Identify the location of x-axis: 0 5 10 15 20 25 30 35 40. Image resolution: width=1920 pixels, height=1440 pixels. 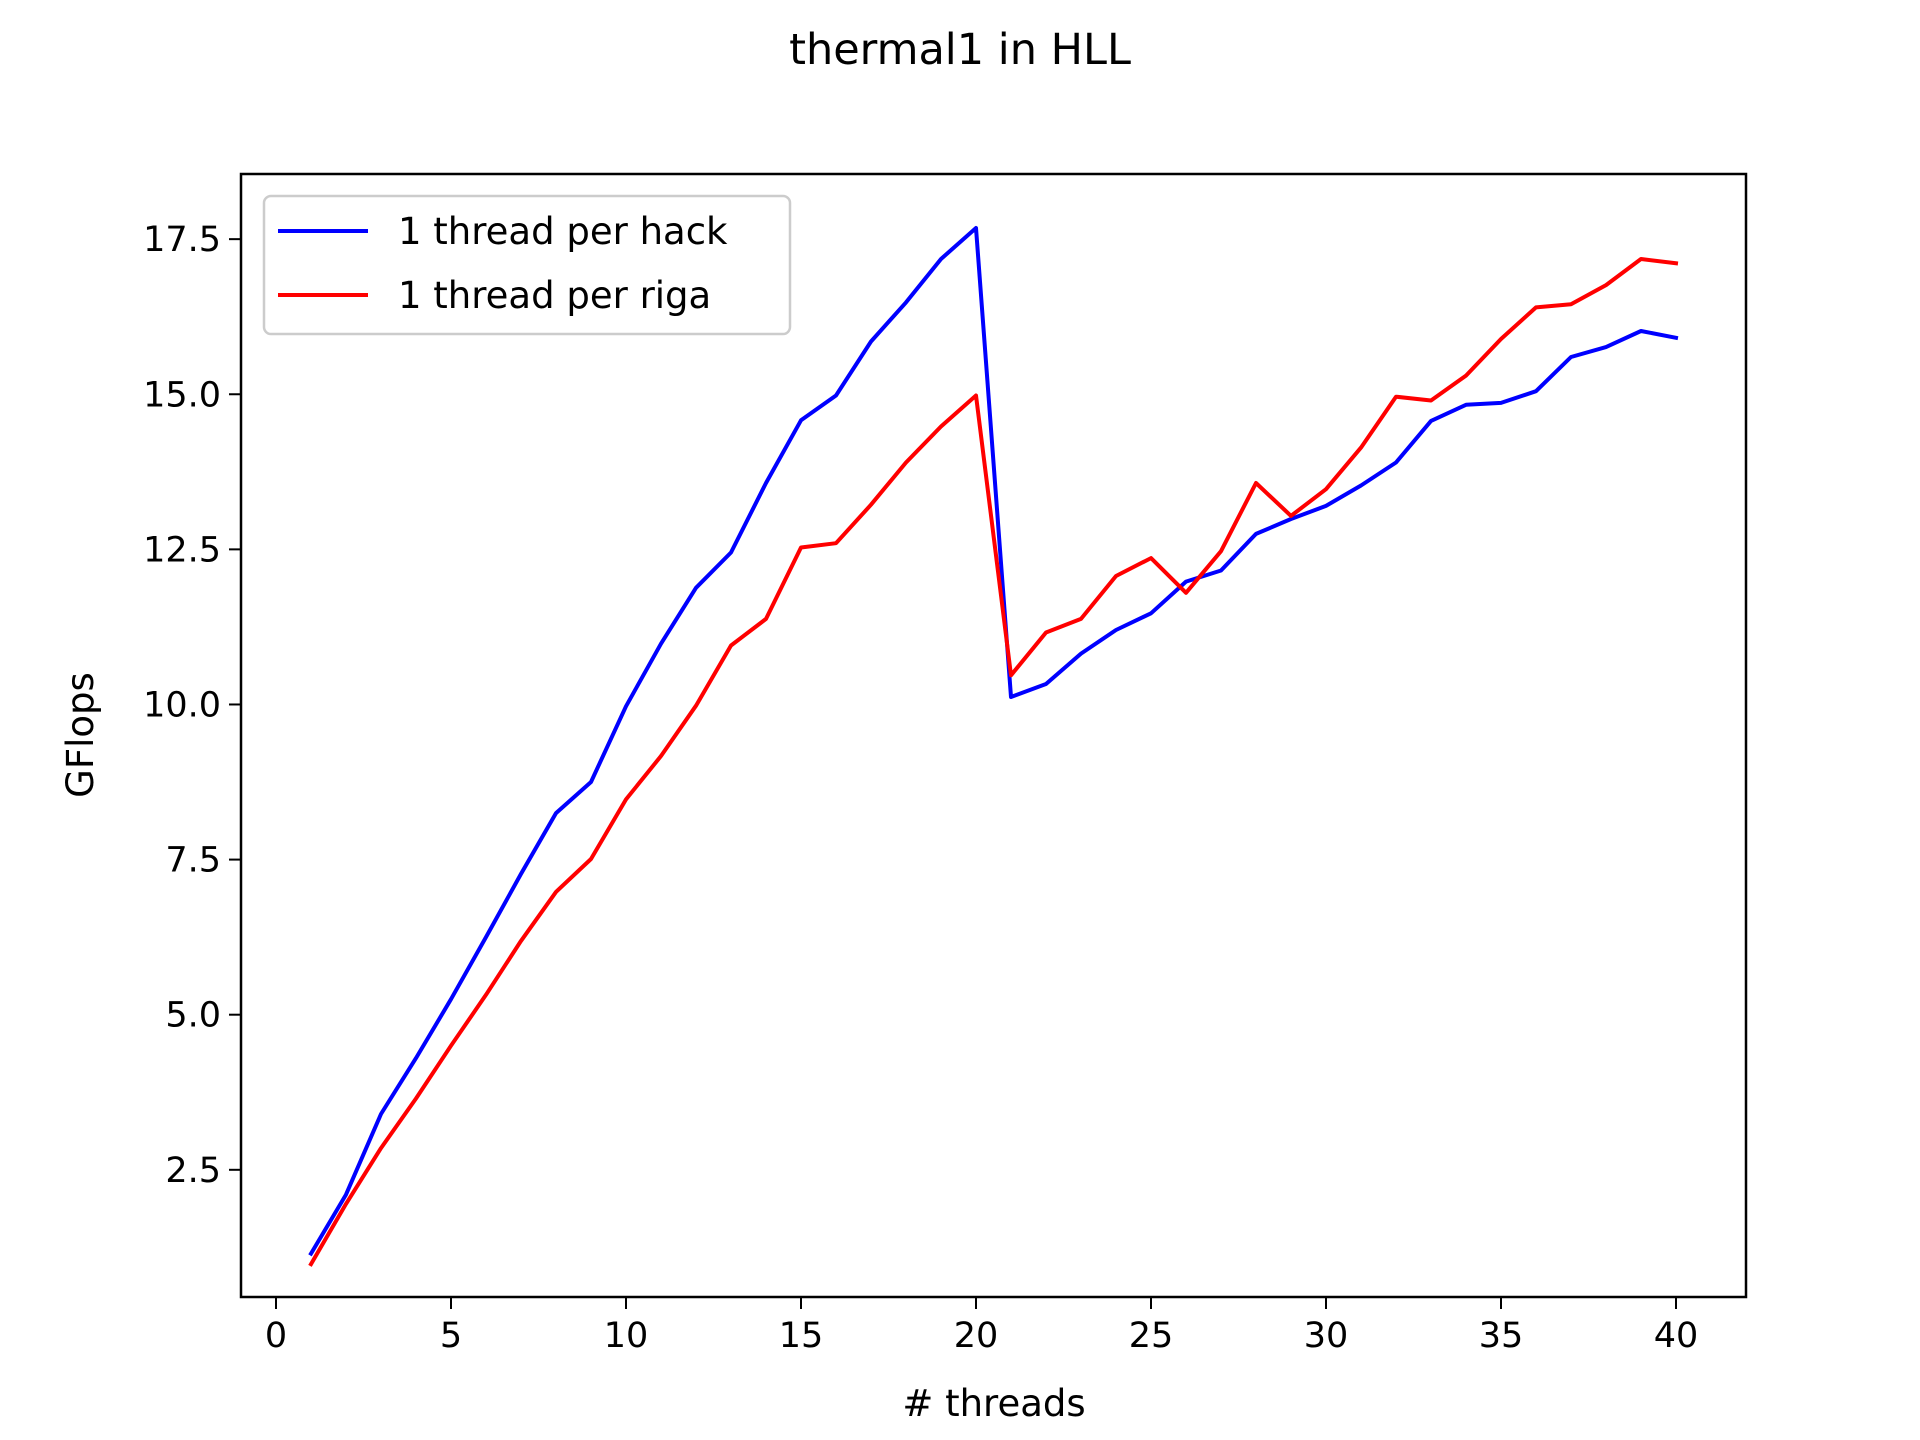
(981, 1326).